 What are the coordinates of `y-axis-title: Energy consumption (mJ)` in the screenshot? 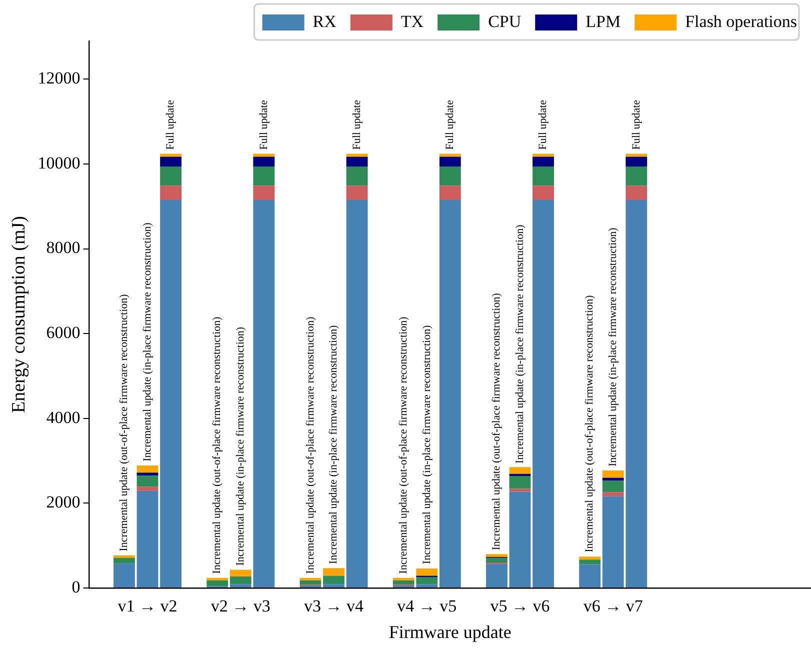 It's located at (19, 315).